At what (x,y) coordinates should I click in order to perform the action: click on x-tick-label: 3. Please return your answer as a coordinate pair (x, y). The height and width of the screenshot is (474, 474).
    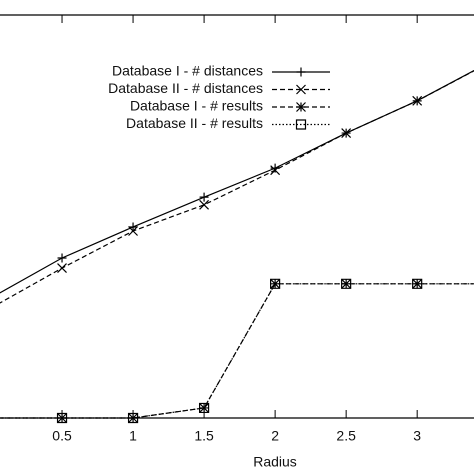
    Looking at the image, I should click on (417, 436).